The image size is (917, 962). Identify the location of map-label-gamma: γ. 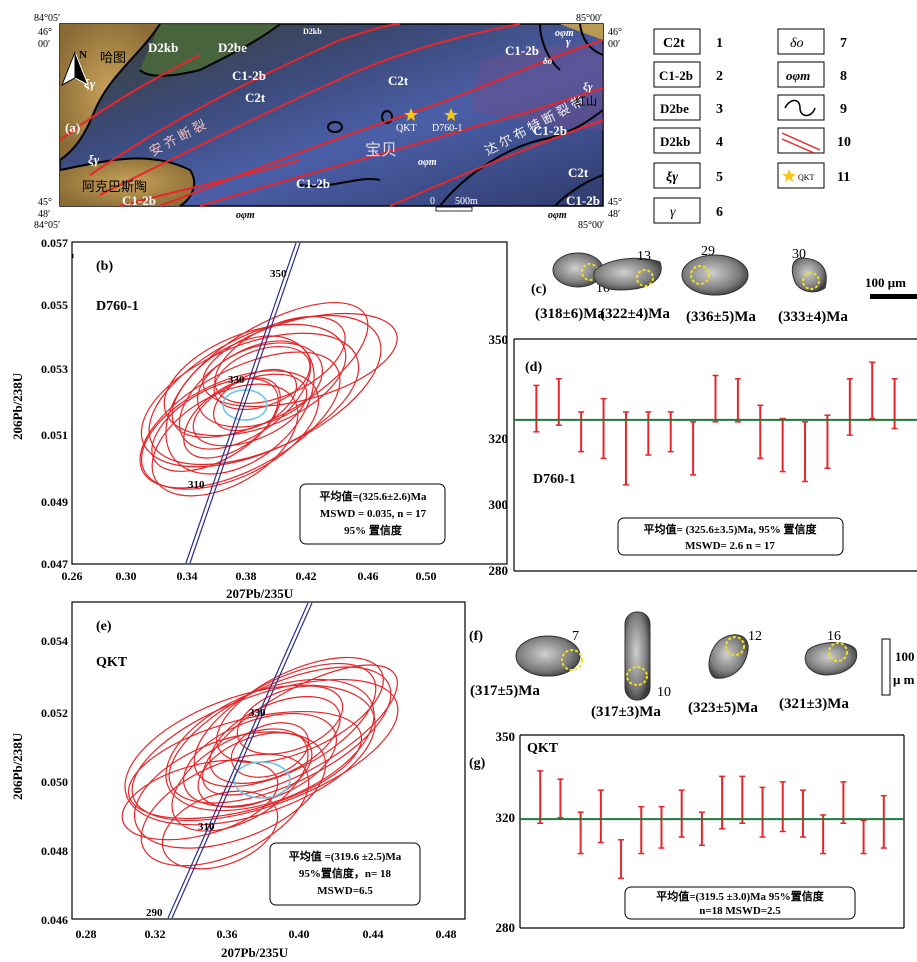
(568, 42).